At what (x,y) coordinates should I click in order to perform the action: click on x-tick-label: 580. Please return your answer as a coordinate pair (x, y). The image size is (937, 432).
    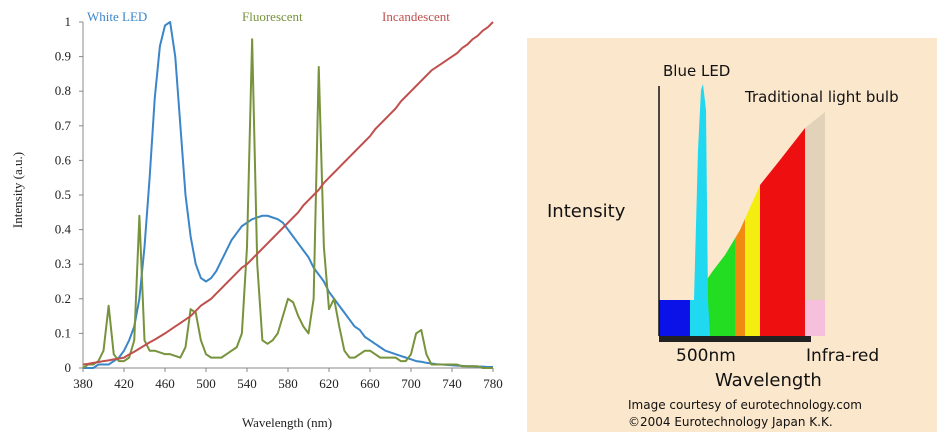
    Looking at the image, I should click on (288, 383).